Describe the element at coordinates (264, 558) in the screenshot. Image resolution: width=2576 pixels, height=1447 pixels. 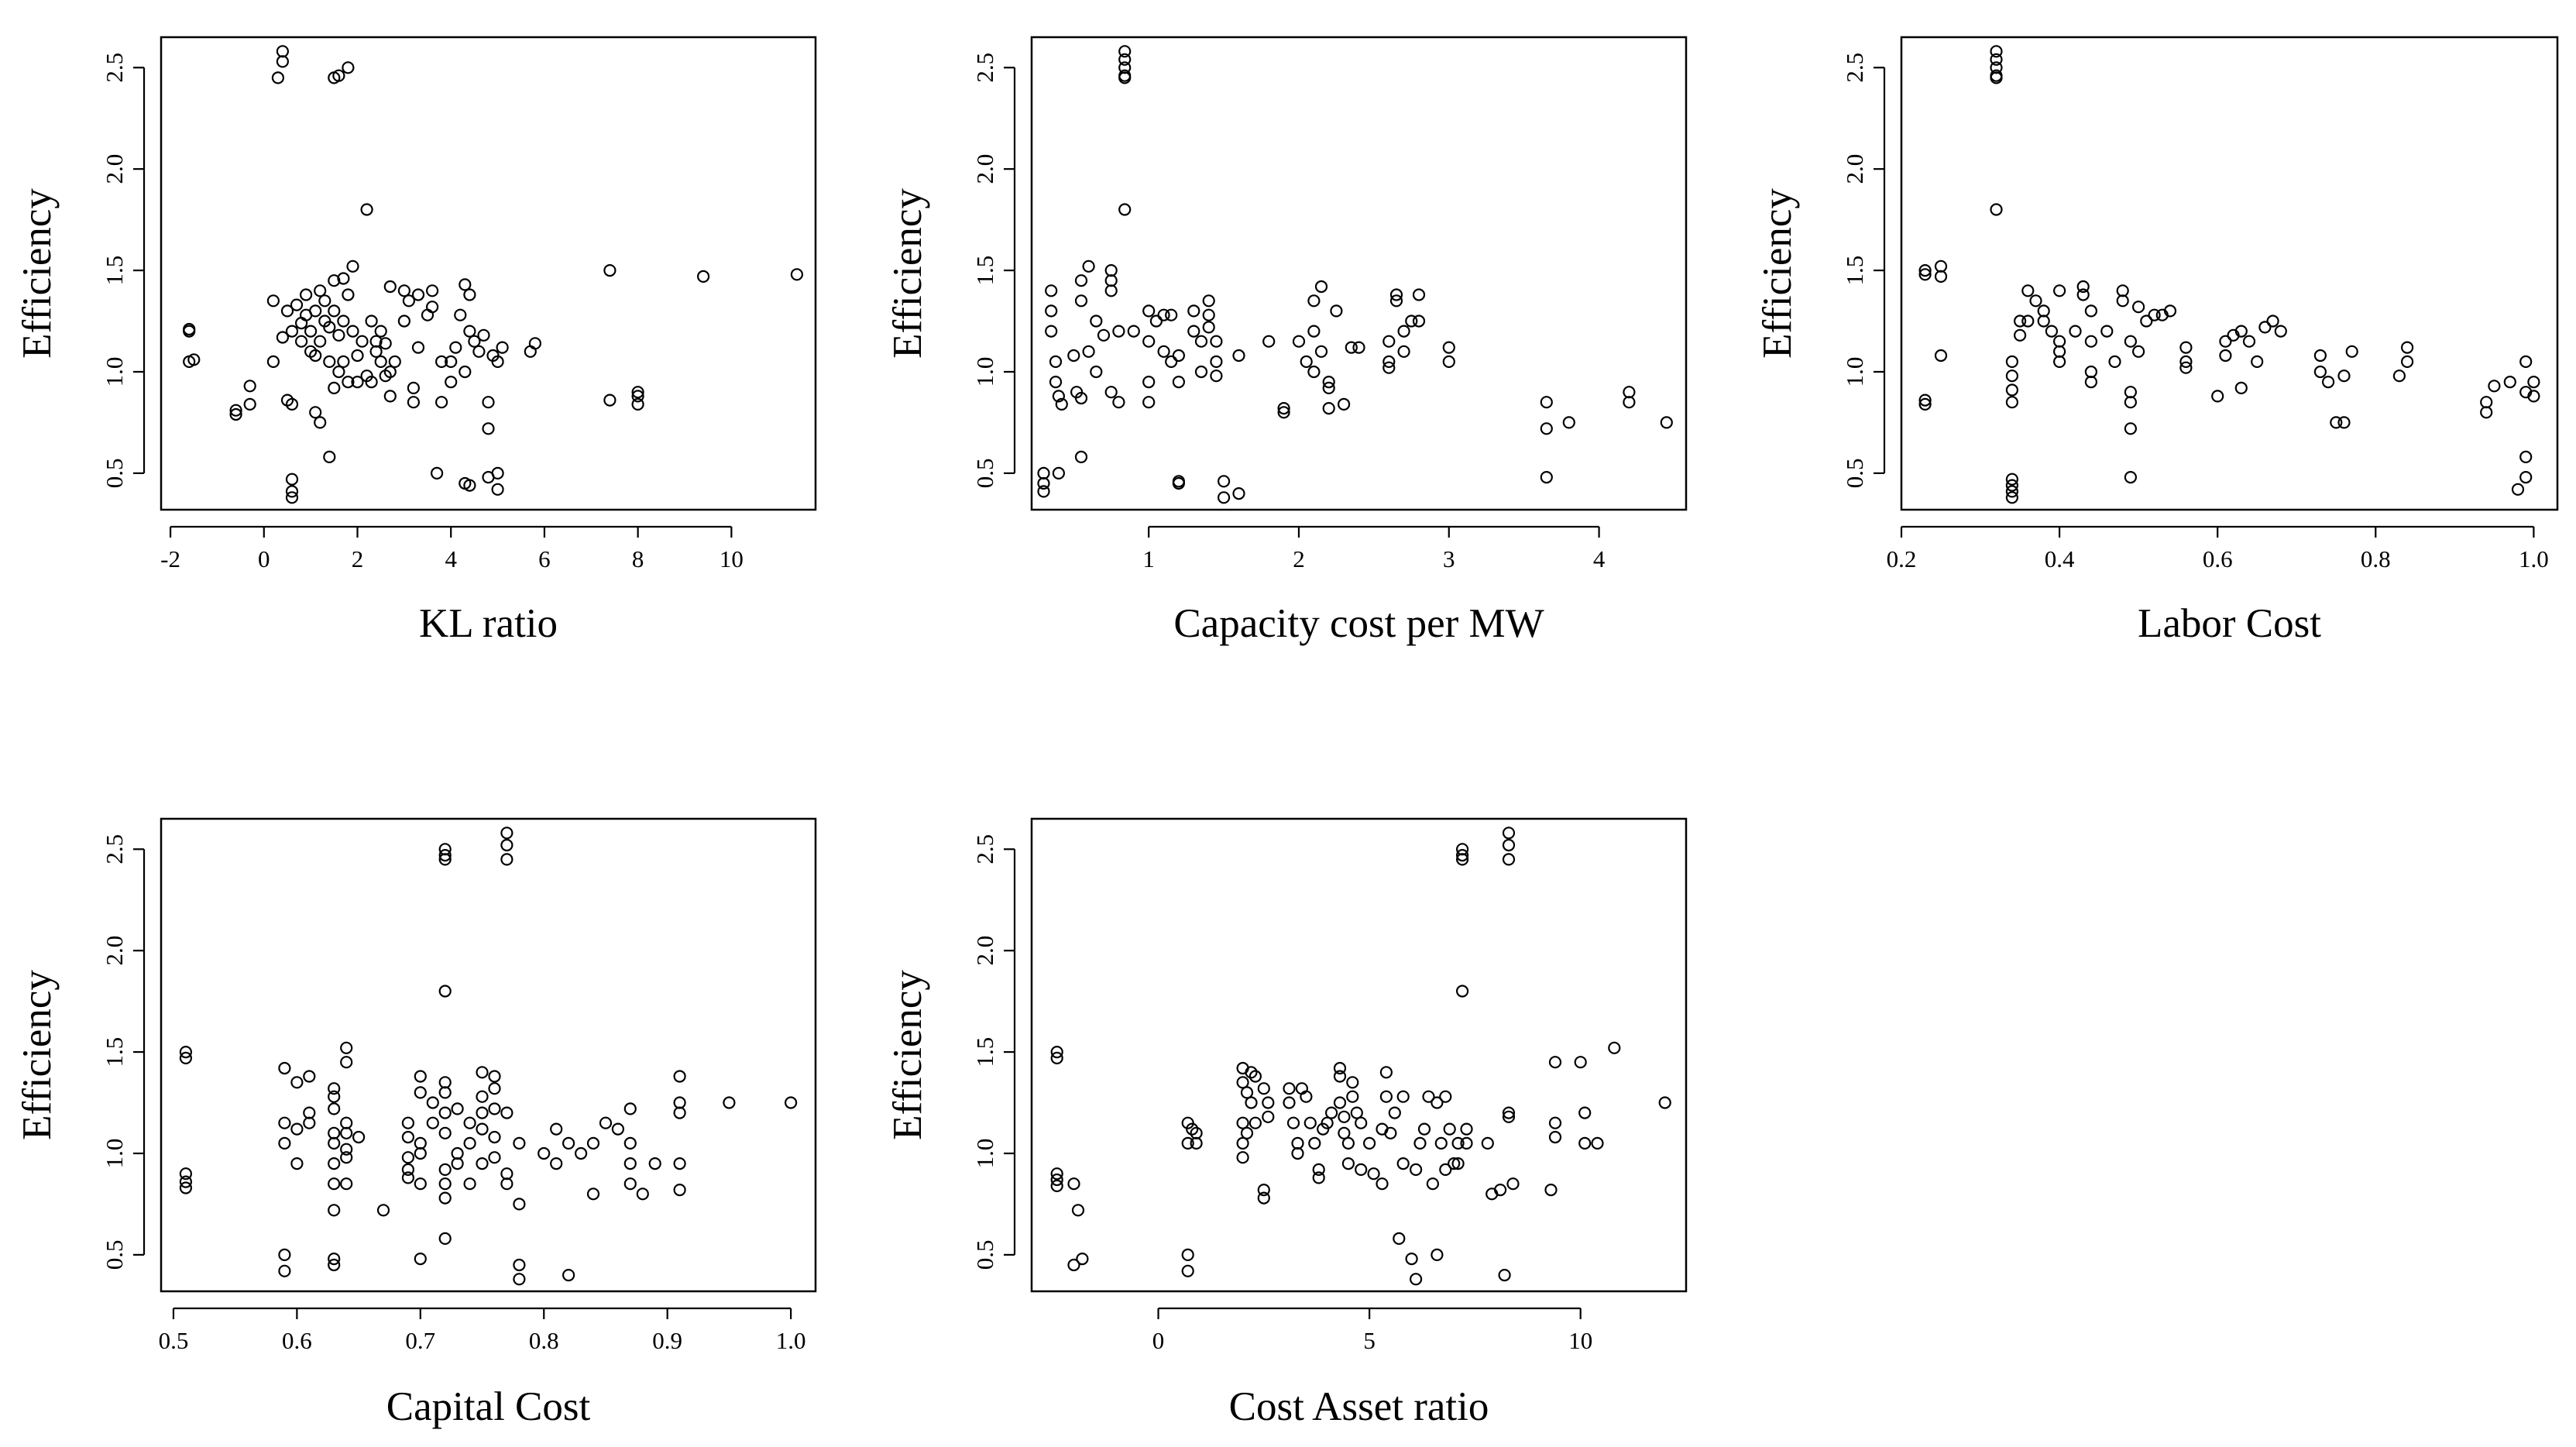
I see `x-tick-label: 0` at that location.